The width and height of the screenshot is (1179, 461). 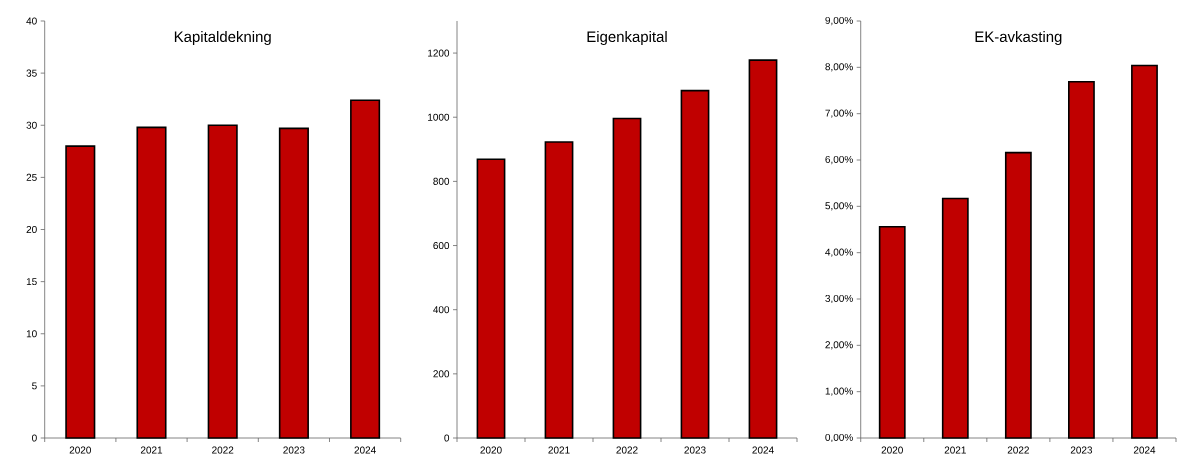 What do you see at coordinates (441, 181) in the screenshot?
I see `y-tick-label: 800` at bounding box center [441, 181].